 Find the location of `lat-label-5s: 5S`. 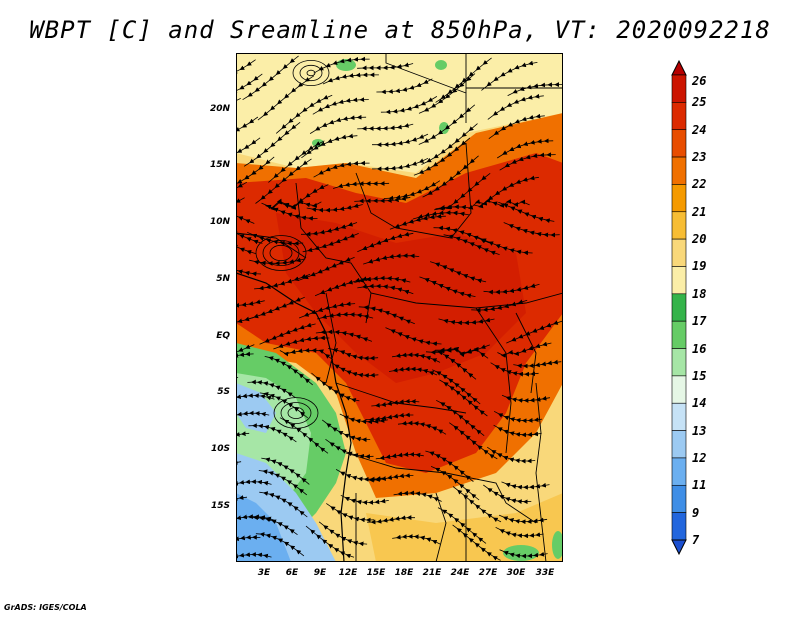

lat-label-5s: 5S is located at coordinates (223, 392).